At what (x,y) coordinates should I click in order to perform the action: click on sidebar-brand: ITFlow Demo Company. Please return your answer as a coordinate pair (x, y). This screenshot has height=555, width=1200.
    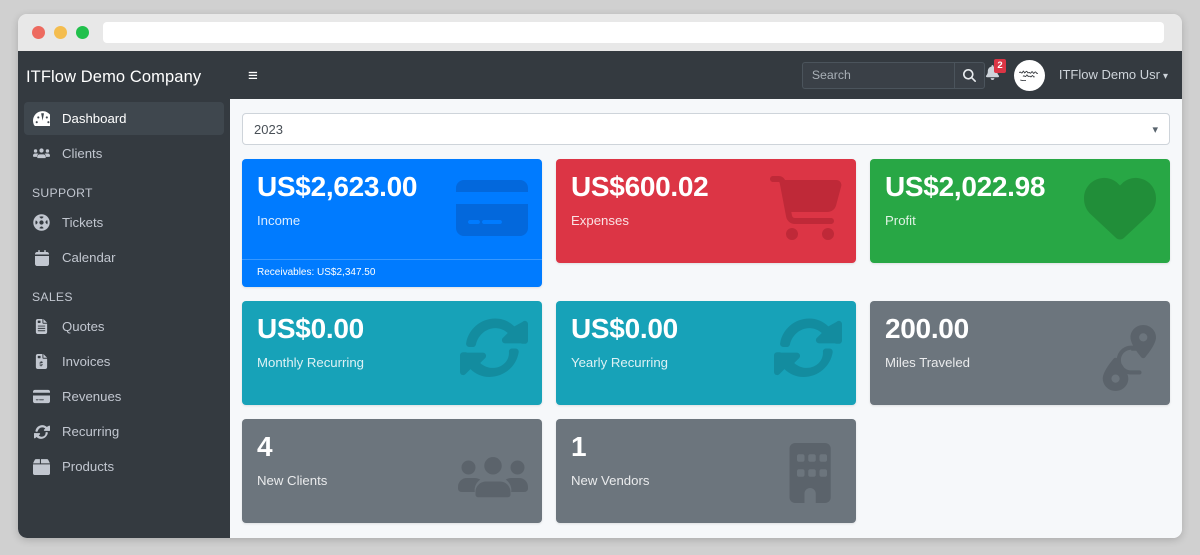
    Looking at the image, I should click on (114, 77).